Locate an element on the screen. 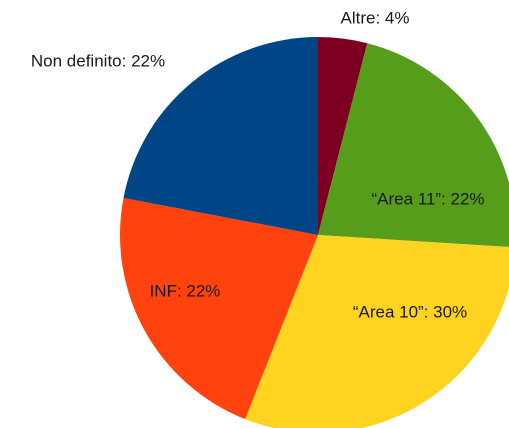 This screenshot has height=428, width=509. slice-label: Altre: 4% is located at coordinates (375, 17).